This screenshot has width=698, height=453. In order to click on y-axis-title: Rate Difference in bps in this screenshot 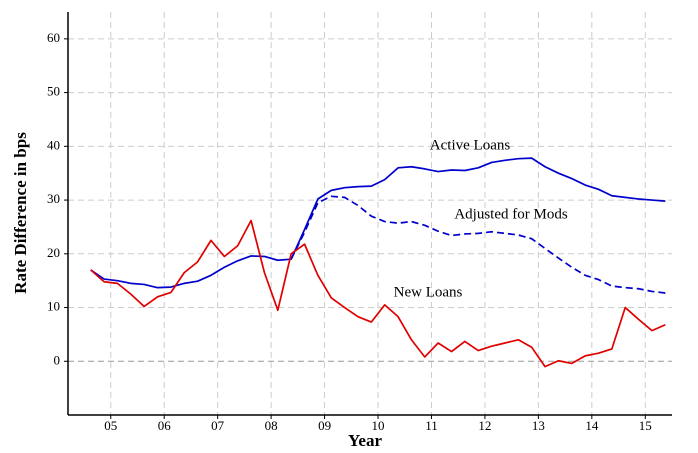, I will do `click(20, 213)`.